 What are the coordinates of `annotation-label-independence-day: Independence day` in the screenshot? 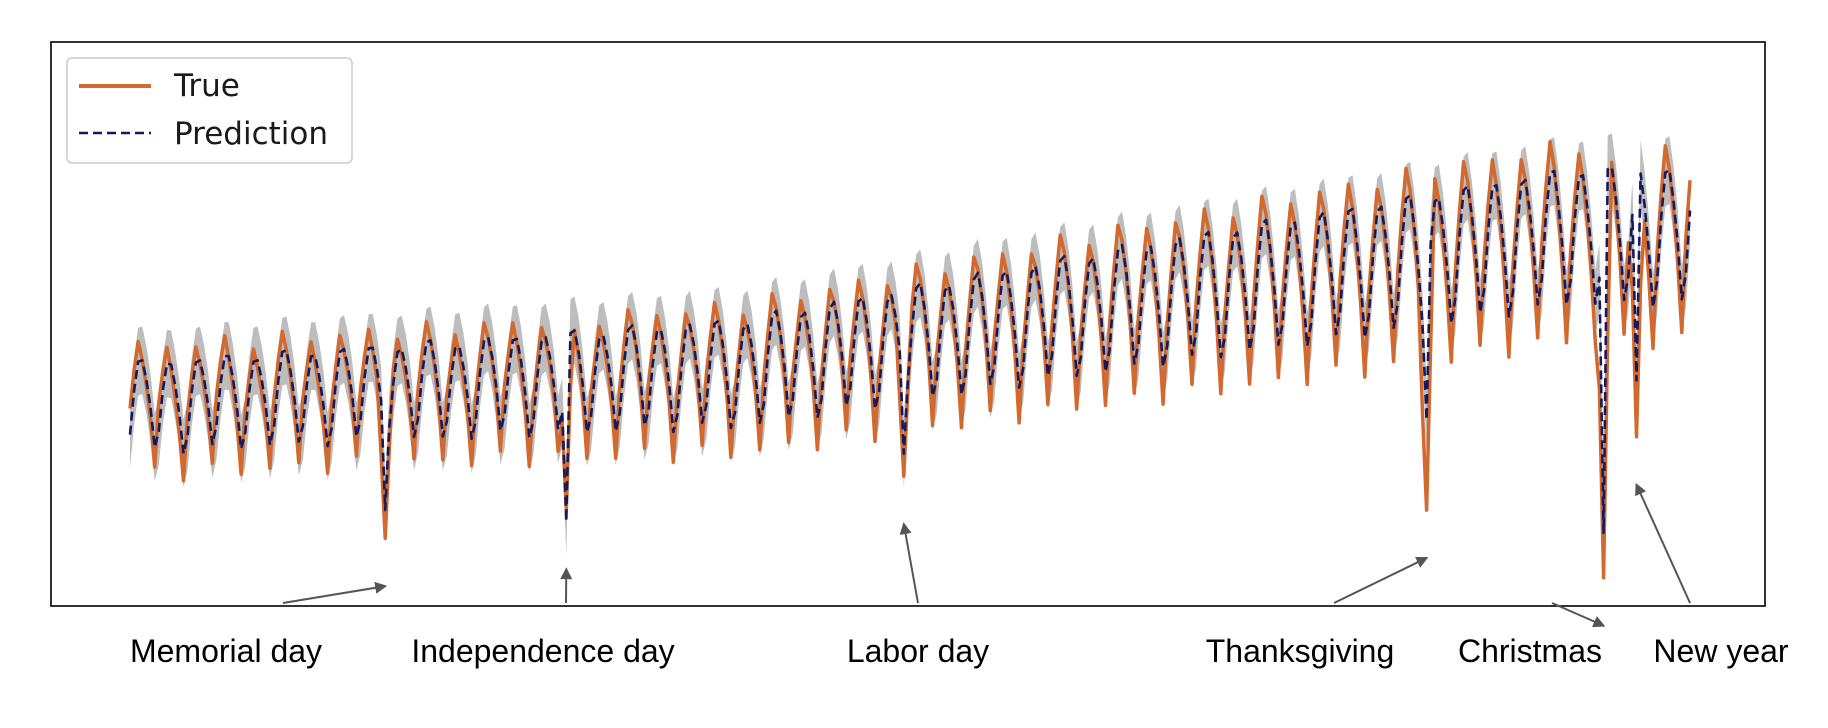 It's located at (542, 651).